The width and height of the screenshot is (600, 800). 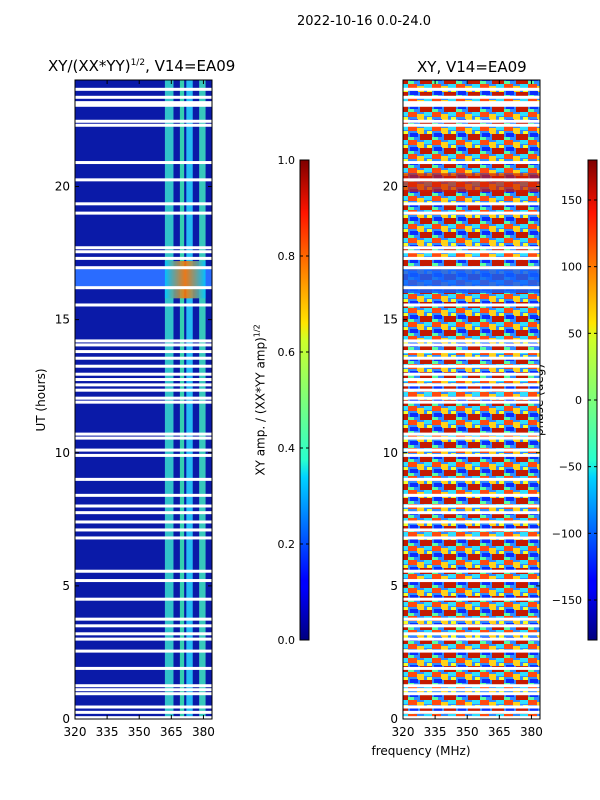 What do you see at coordinates (66, 586) in the screenshot?
I see `y-tick-label: 5` at bounding box center [66, 586].